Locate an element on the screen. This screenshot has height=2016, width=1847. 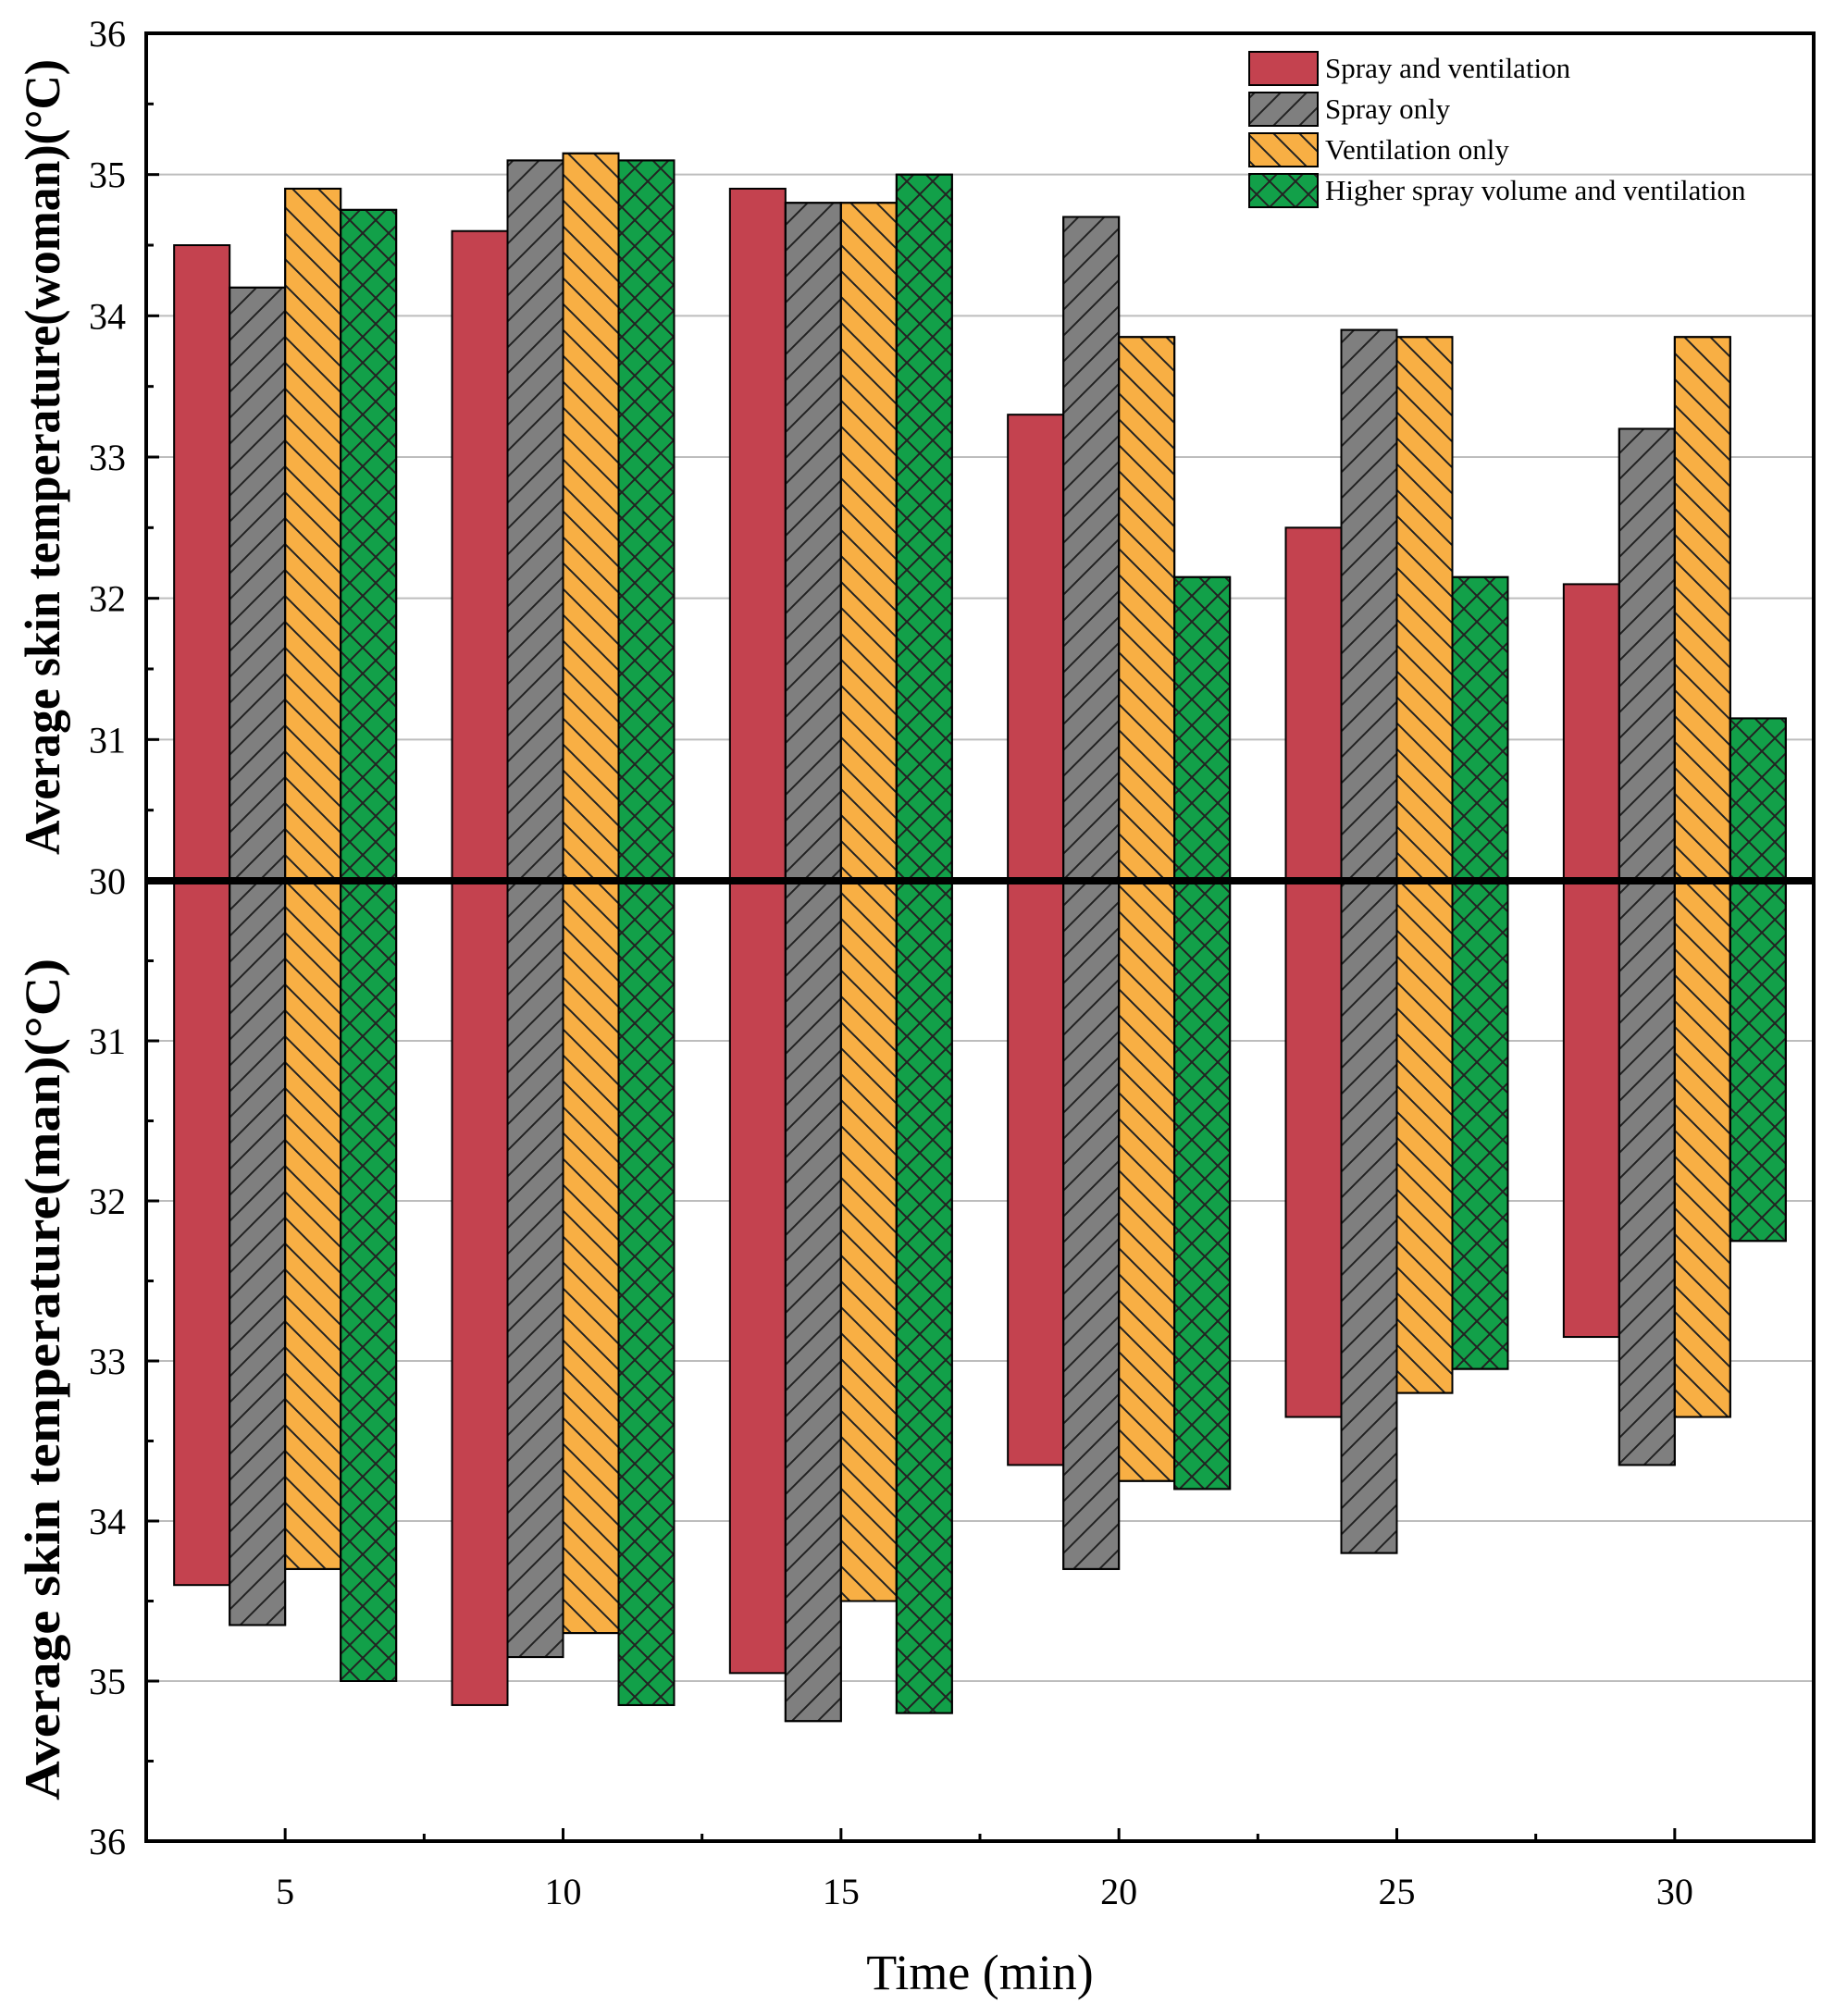
y-tick-label-woman: 36 is located at coordinates (107, 34).